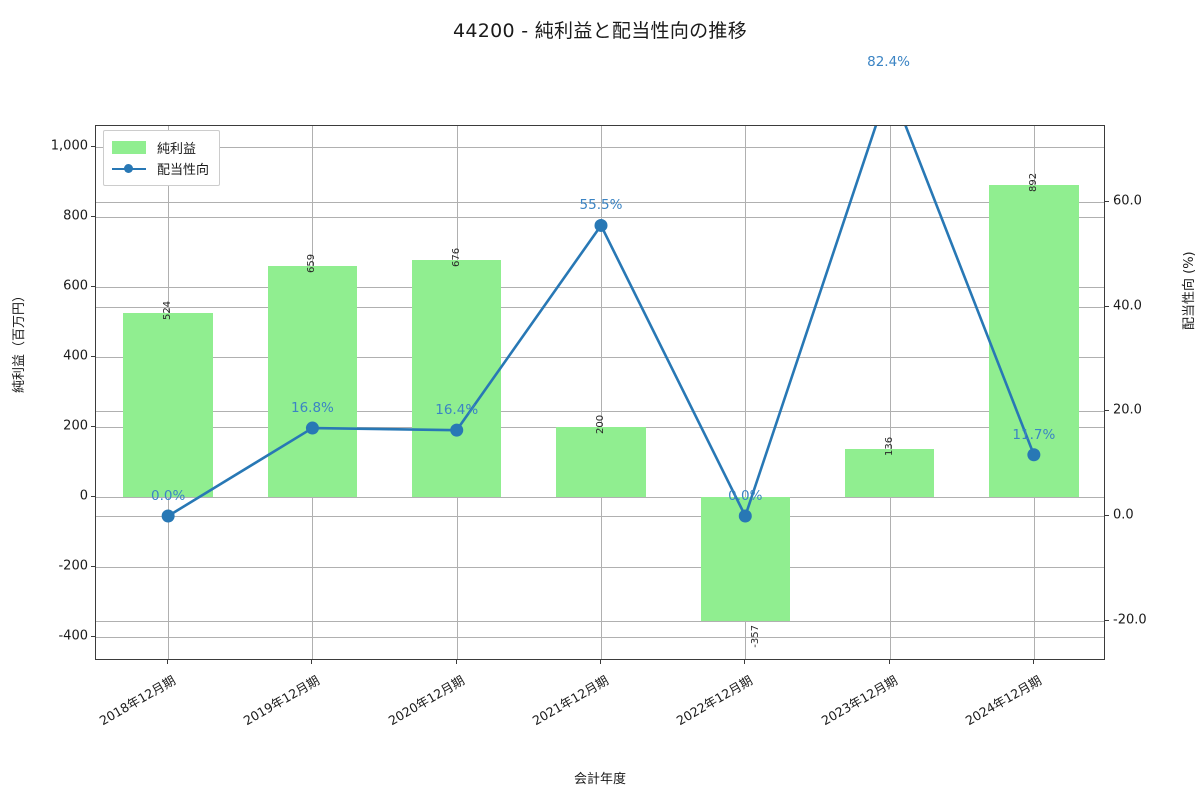  I want to click on legend-item-payout-ratio: 配当性向, so click(160, 168).